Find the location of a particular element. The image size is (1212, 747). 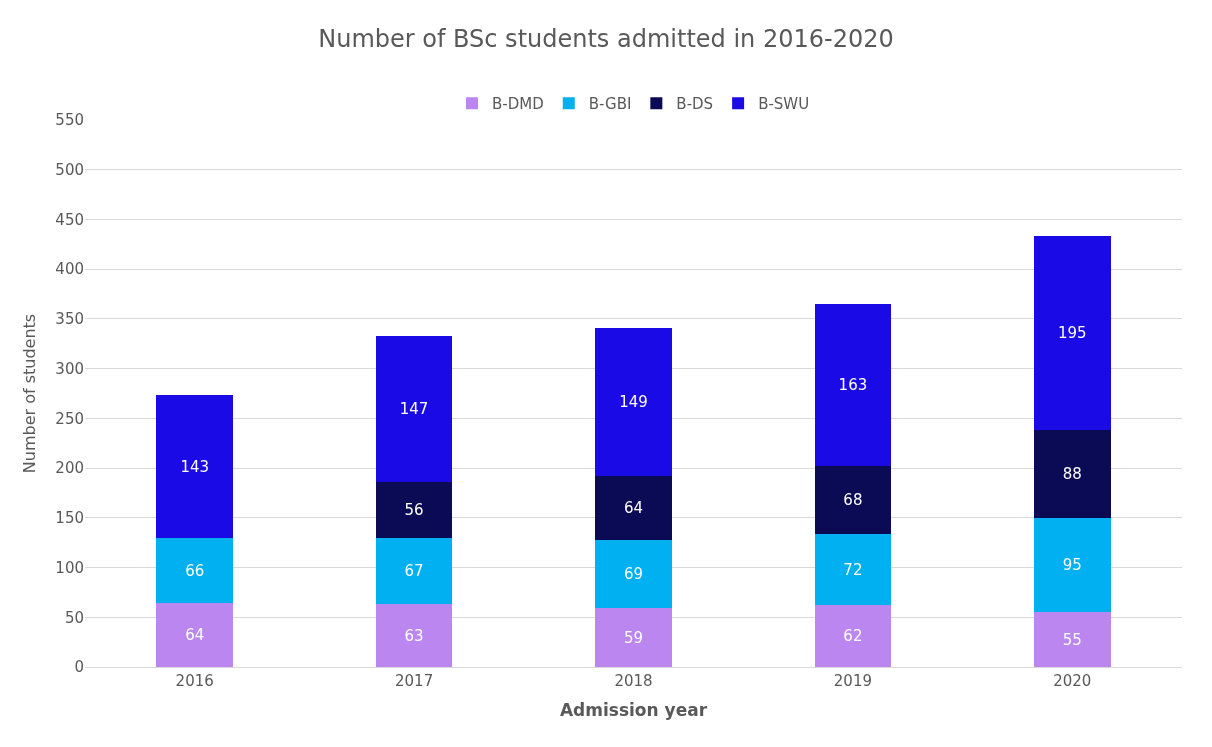

legend-label: B-SWU is located at coordinates (784, 104).